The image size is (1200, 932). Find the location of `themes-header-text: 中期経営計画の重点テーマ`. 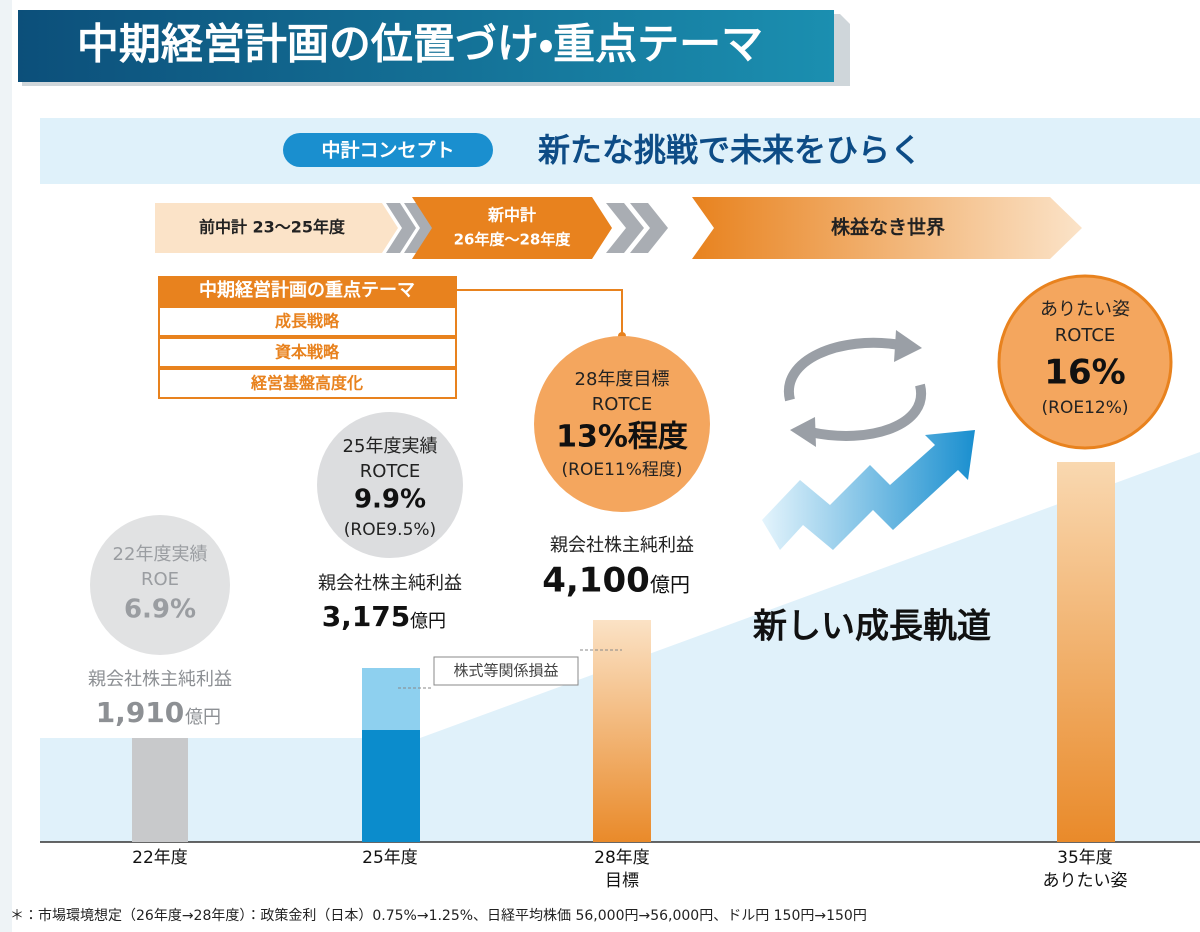

themes-header-text: 中期経営計画の重点テーマ is located at coordinates (307, 290).